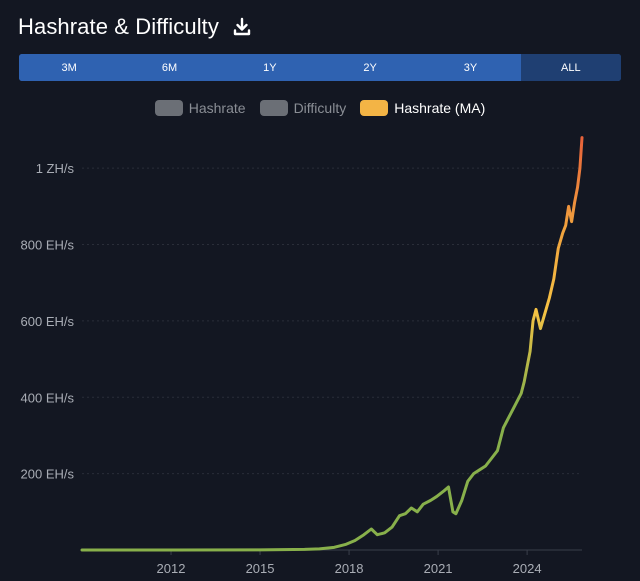 The image size is (640, 581). What do you see at coordinates (217, 108) in the screenshot?
I see `legend-label-hashrate: Hashrate` at bounding box center [217, 108].